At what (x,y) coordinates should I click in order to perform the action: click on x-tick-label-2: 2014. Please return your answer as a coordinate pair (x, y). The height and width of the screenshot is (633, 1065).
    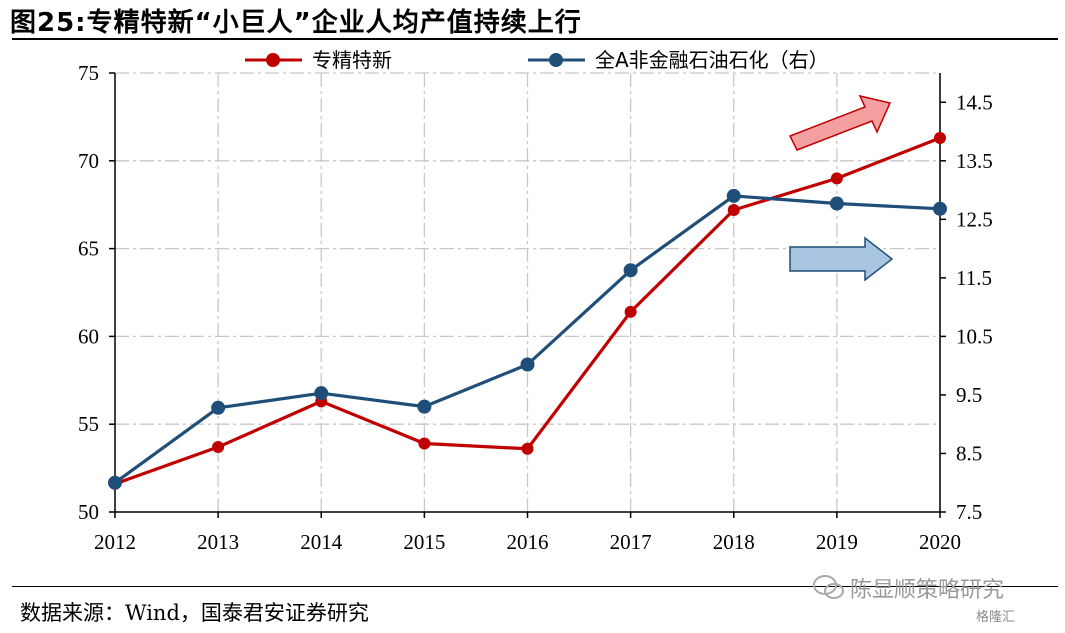
    Looking at the image, I should click on (321, 542).